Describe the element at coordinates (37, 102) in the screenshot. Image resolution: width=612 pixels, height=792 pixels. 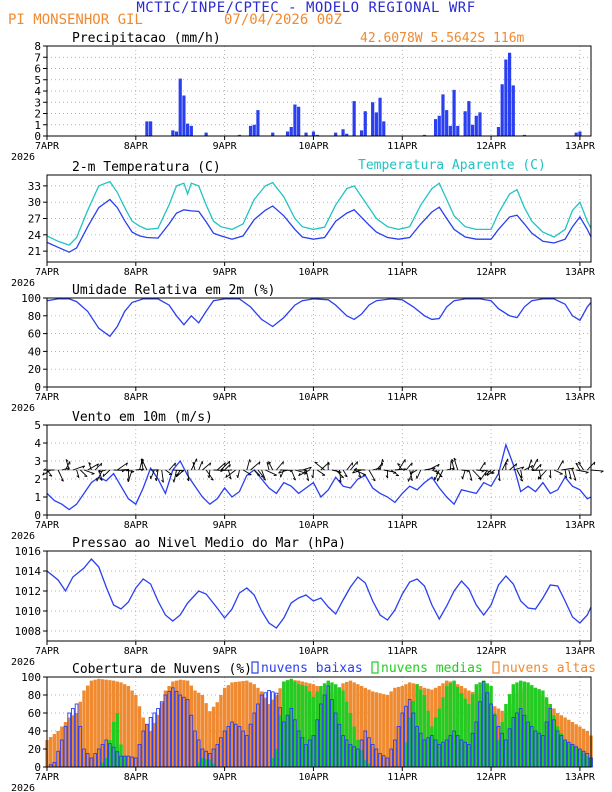
I see `precip-ytick-label: 3` at that location.